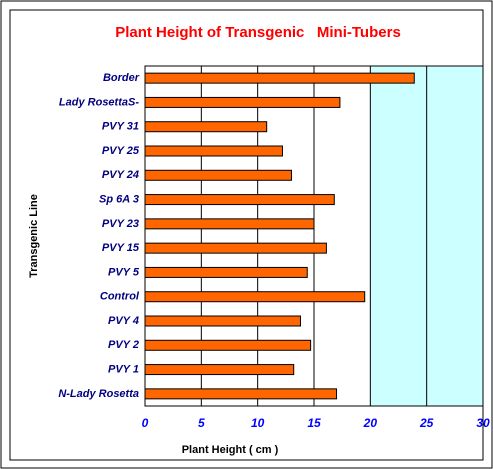  I want to click on x-tick-label: 0, so click(145, 423).